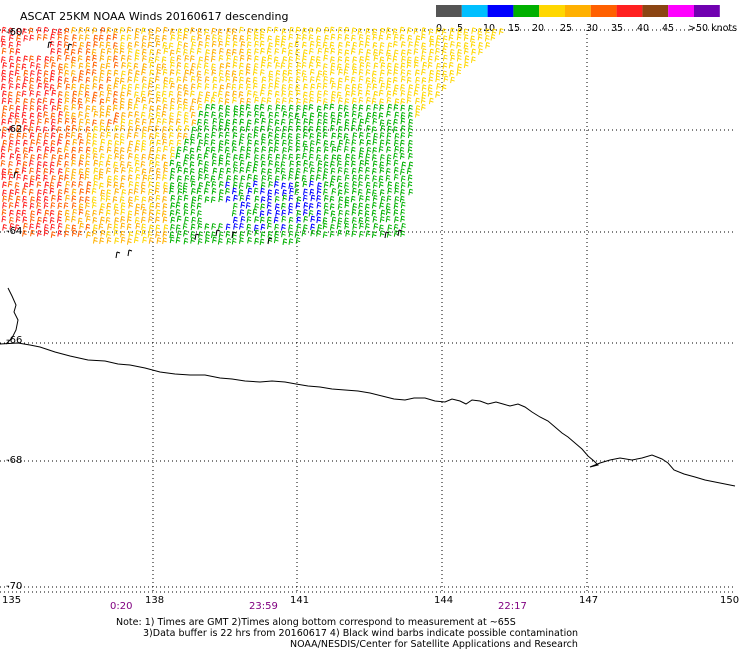  What do you see at coordinates (643, 28) in the screenshot?
I see `colorbar-label: 40` at bounding box center [643, 28].